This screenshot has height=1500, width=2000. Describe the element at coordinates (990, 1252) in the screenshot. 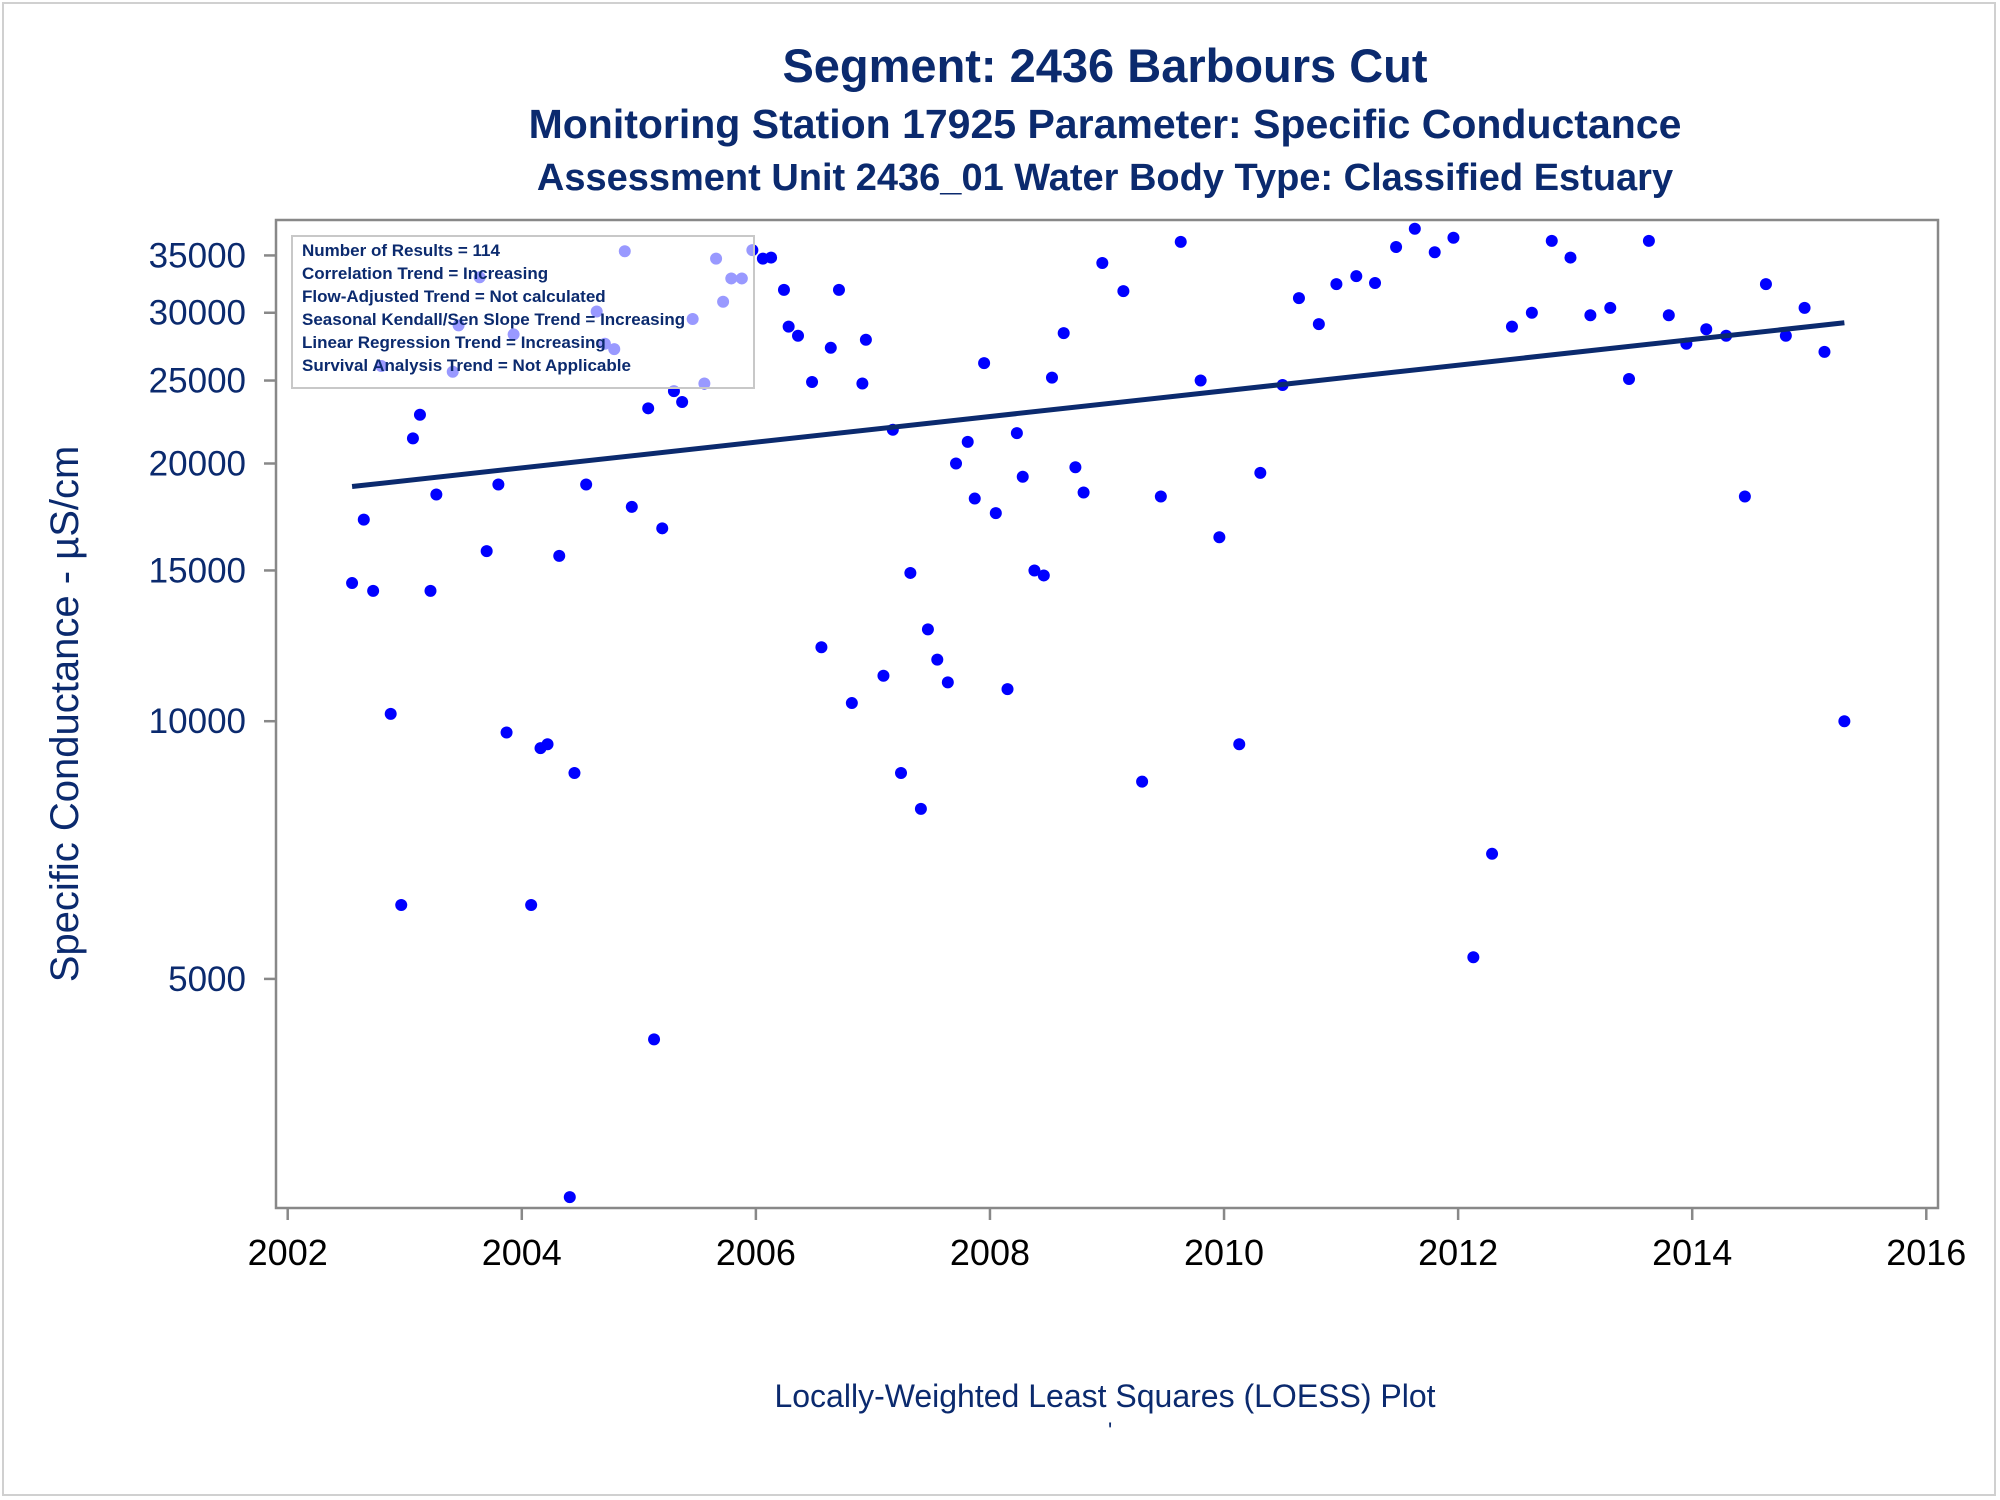

I see `x-tick-label: 2008` at that location.